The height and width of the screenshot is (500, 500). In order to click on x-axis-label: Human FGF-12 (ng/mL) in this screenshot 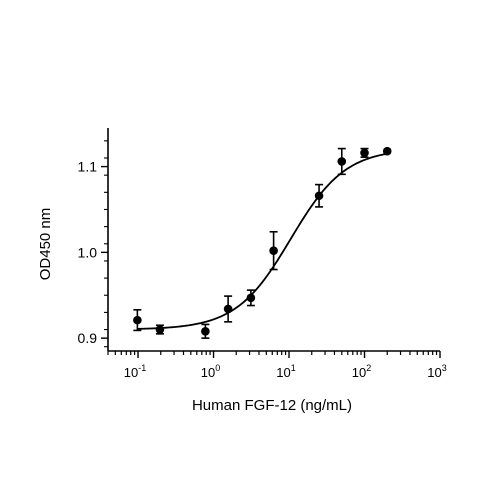, I will do `click(272, 405)`.